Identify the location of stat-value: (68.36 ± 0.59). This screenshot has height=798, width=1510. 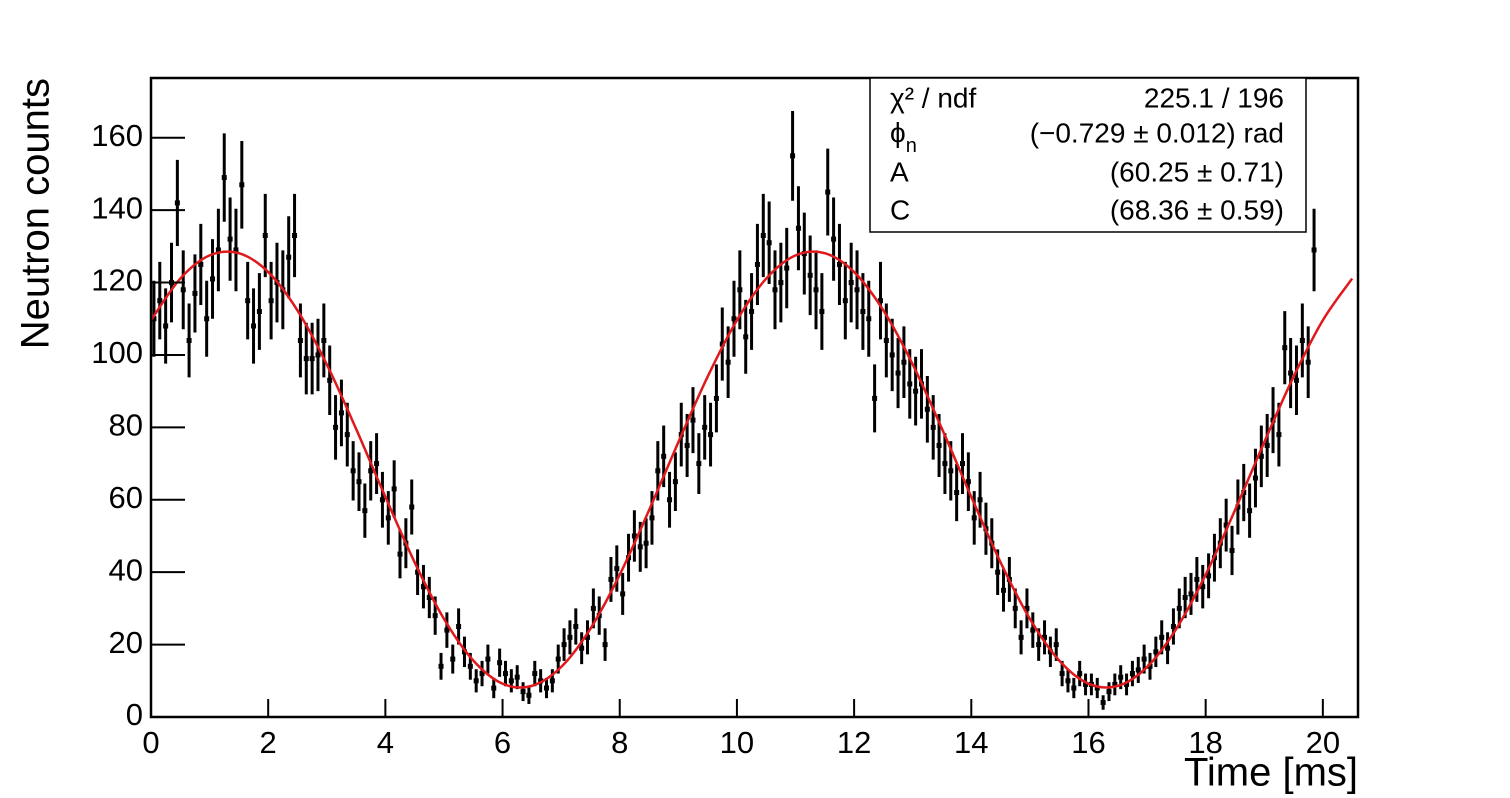
(1197, 209).